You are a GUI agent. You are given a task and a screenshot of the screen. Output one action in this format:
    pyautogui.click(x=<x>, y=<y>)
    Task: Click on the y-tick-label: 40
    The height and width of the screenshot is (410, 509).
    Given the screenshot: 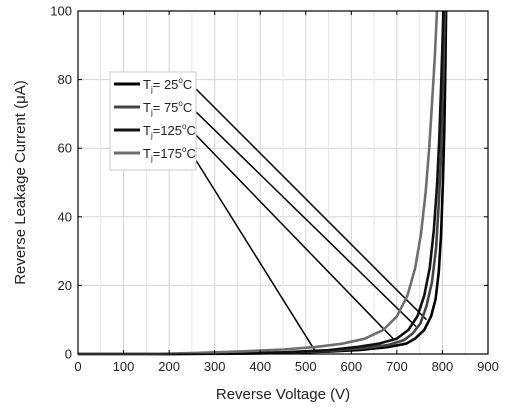 What is the action you would take?
    pyautogui.click(x=65, y=216)
    